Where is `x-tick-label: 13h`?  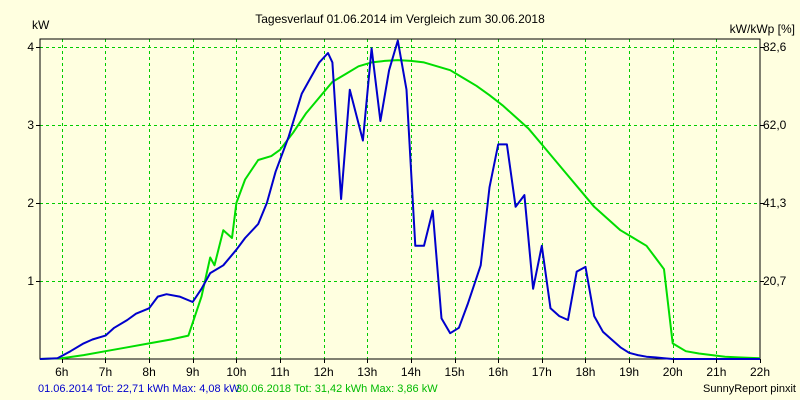 x-tick-label: 13h is located at coordinates (367, 372).